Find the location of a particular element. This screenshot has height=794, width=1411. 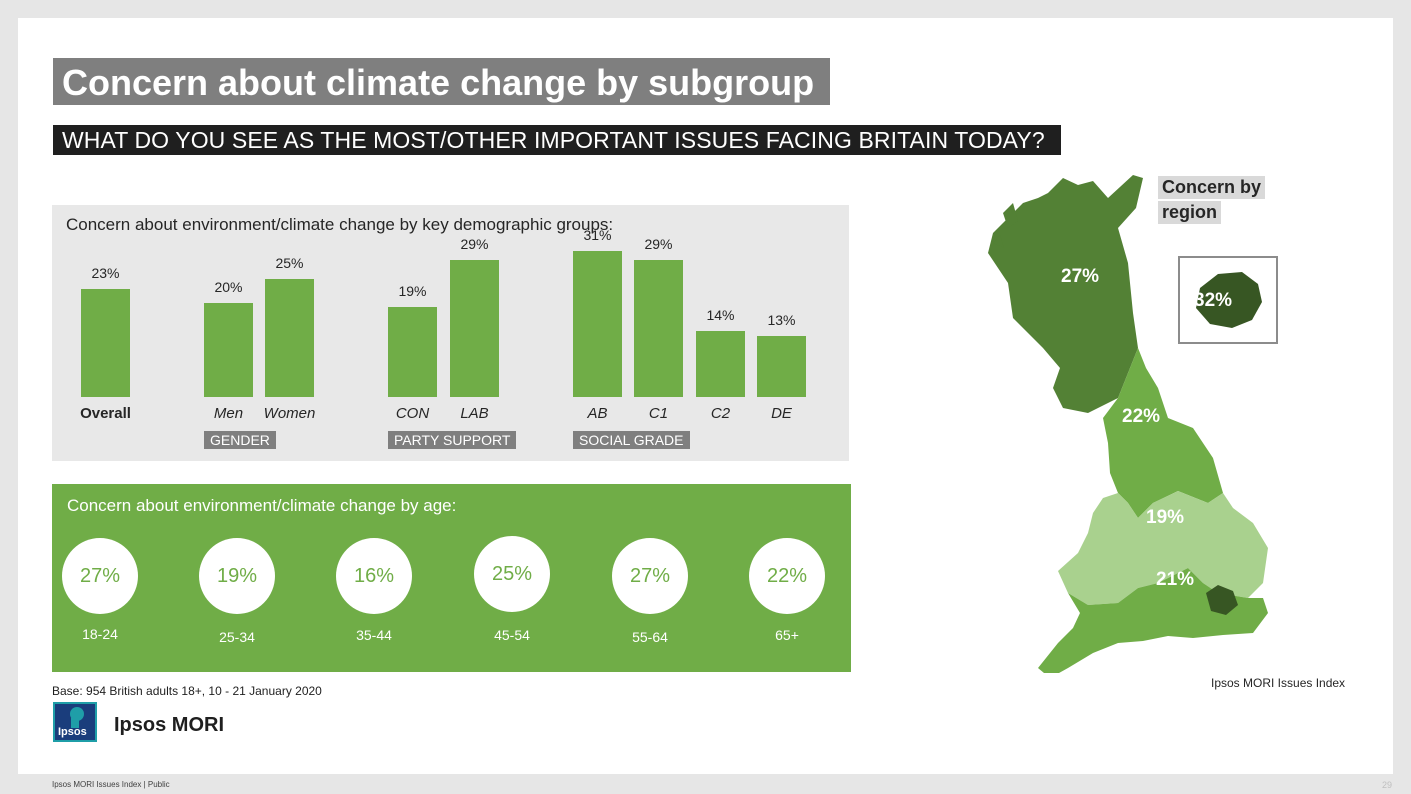

region-midlands-wales is located at coordinates (1163, 548).